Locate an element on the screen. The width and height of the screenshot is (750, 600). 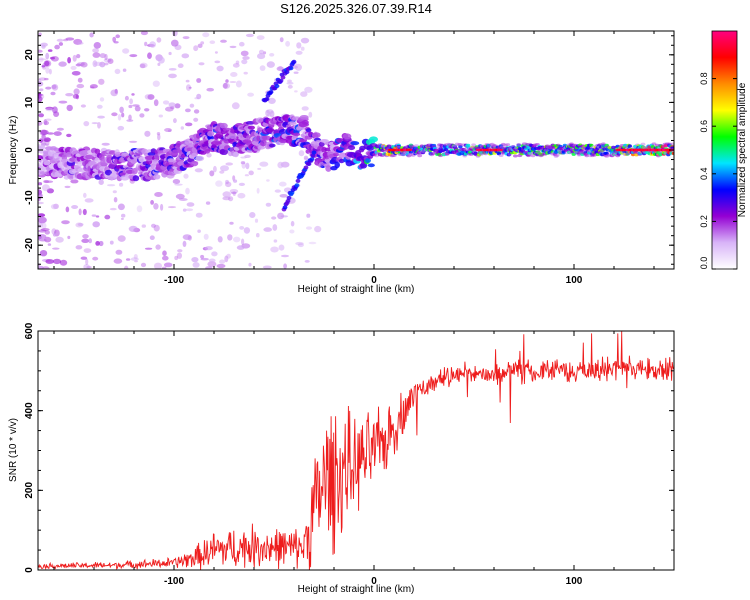
colorbar-label: Normalized spectral amplitude is located at coordinates (742, 149).